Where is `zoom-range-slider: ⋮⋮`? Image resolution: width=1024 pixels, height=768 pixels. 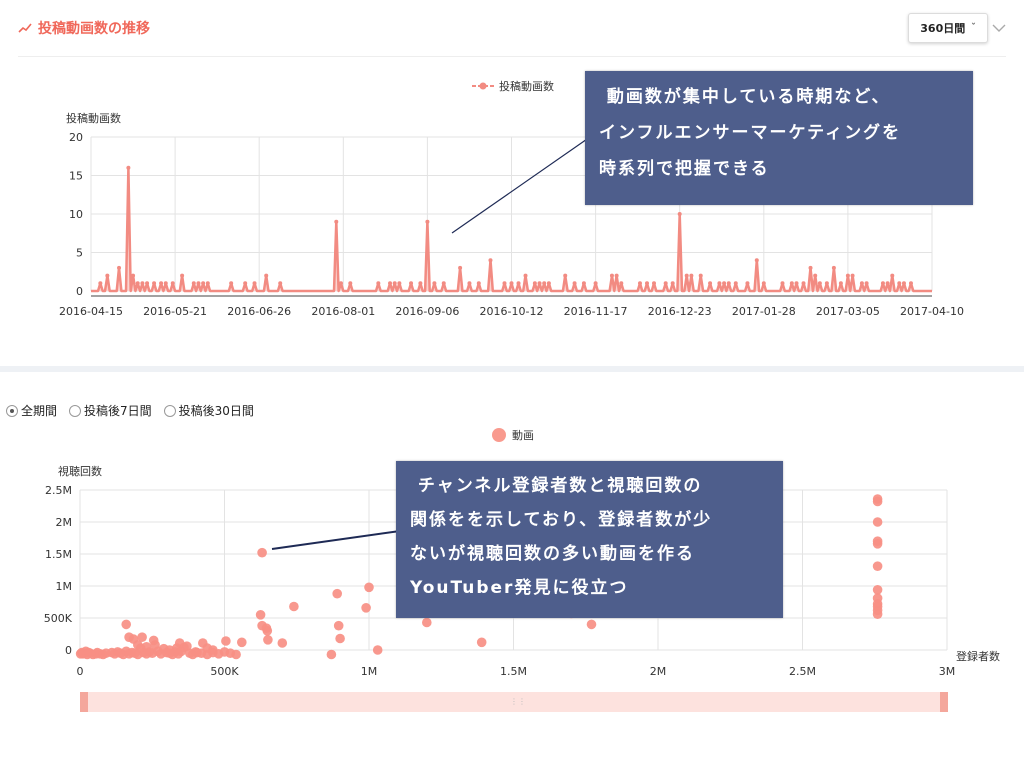 zoom-range-slider: ⋮⋮ is located at coordinates (514, 702).